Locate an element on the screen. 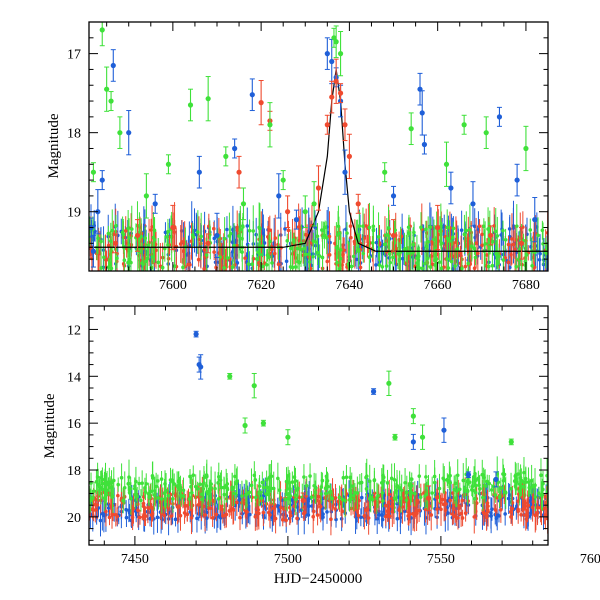  x-axis-title: HJD−2450000 is located at coordinates (318, 579).